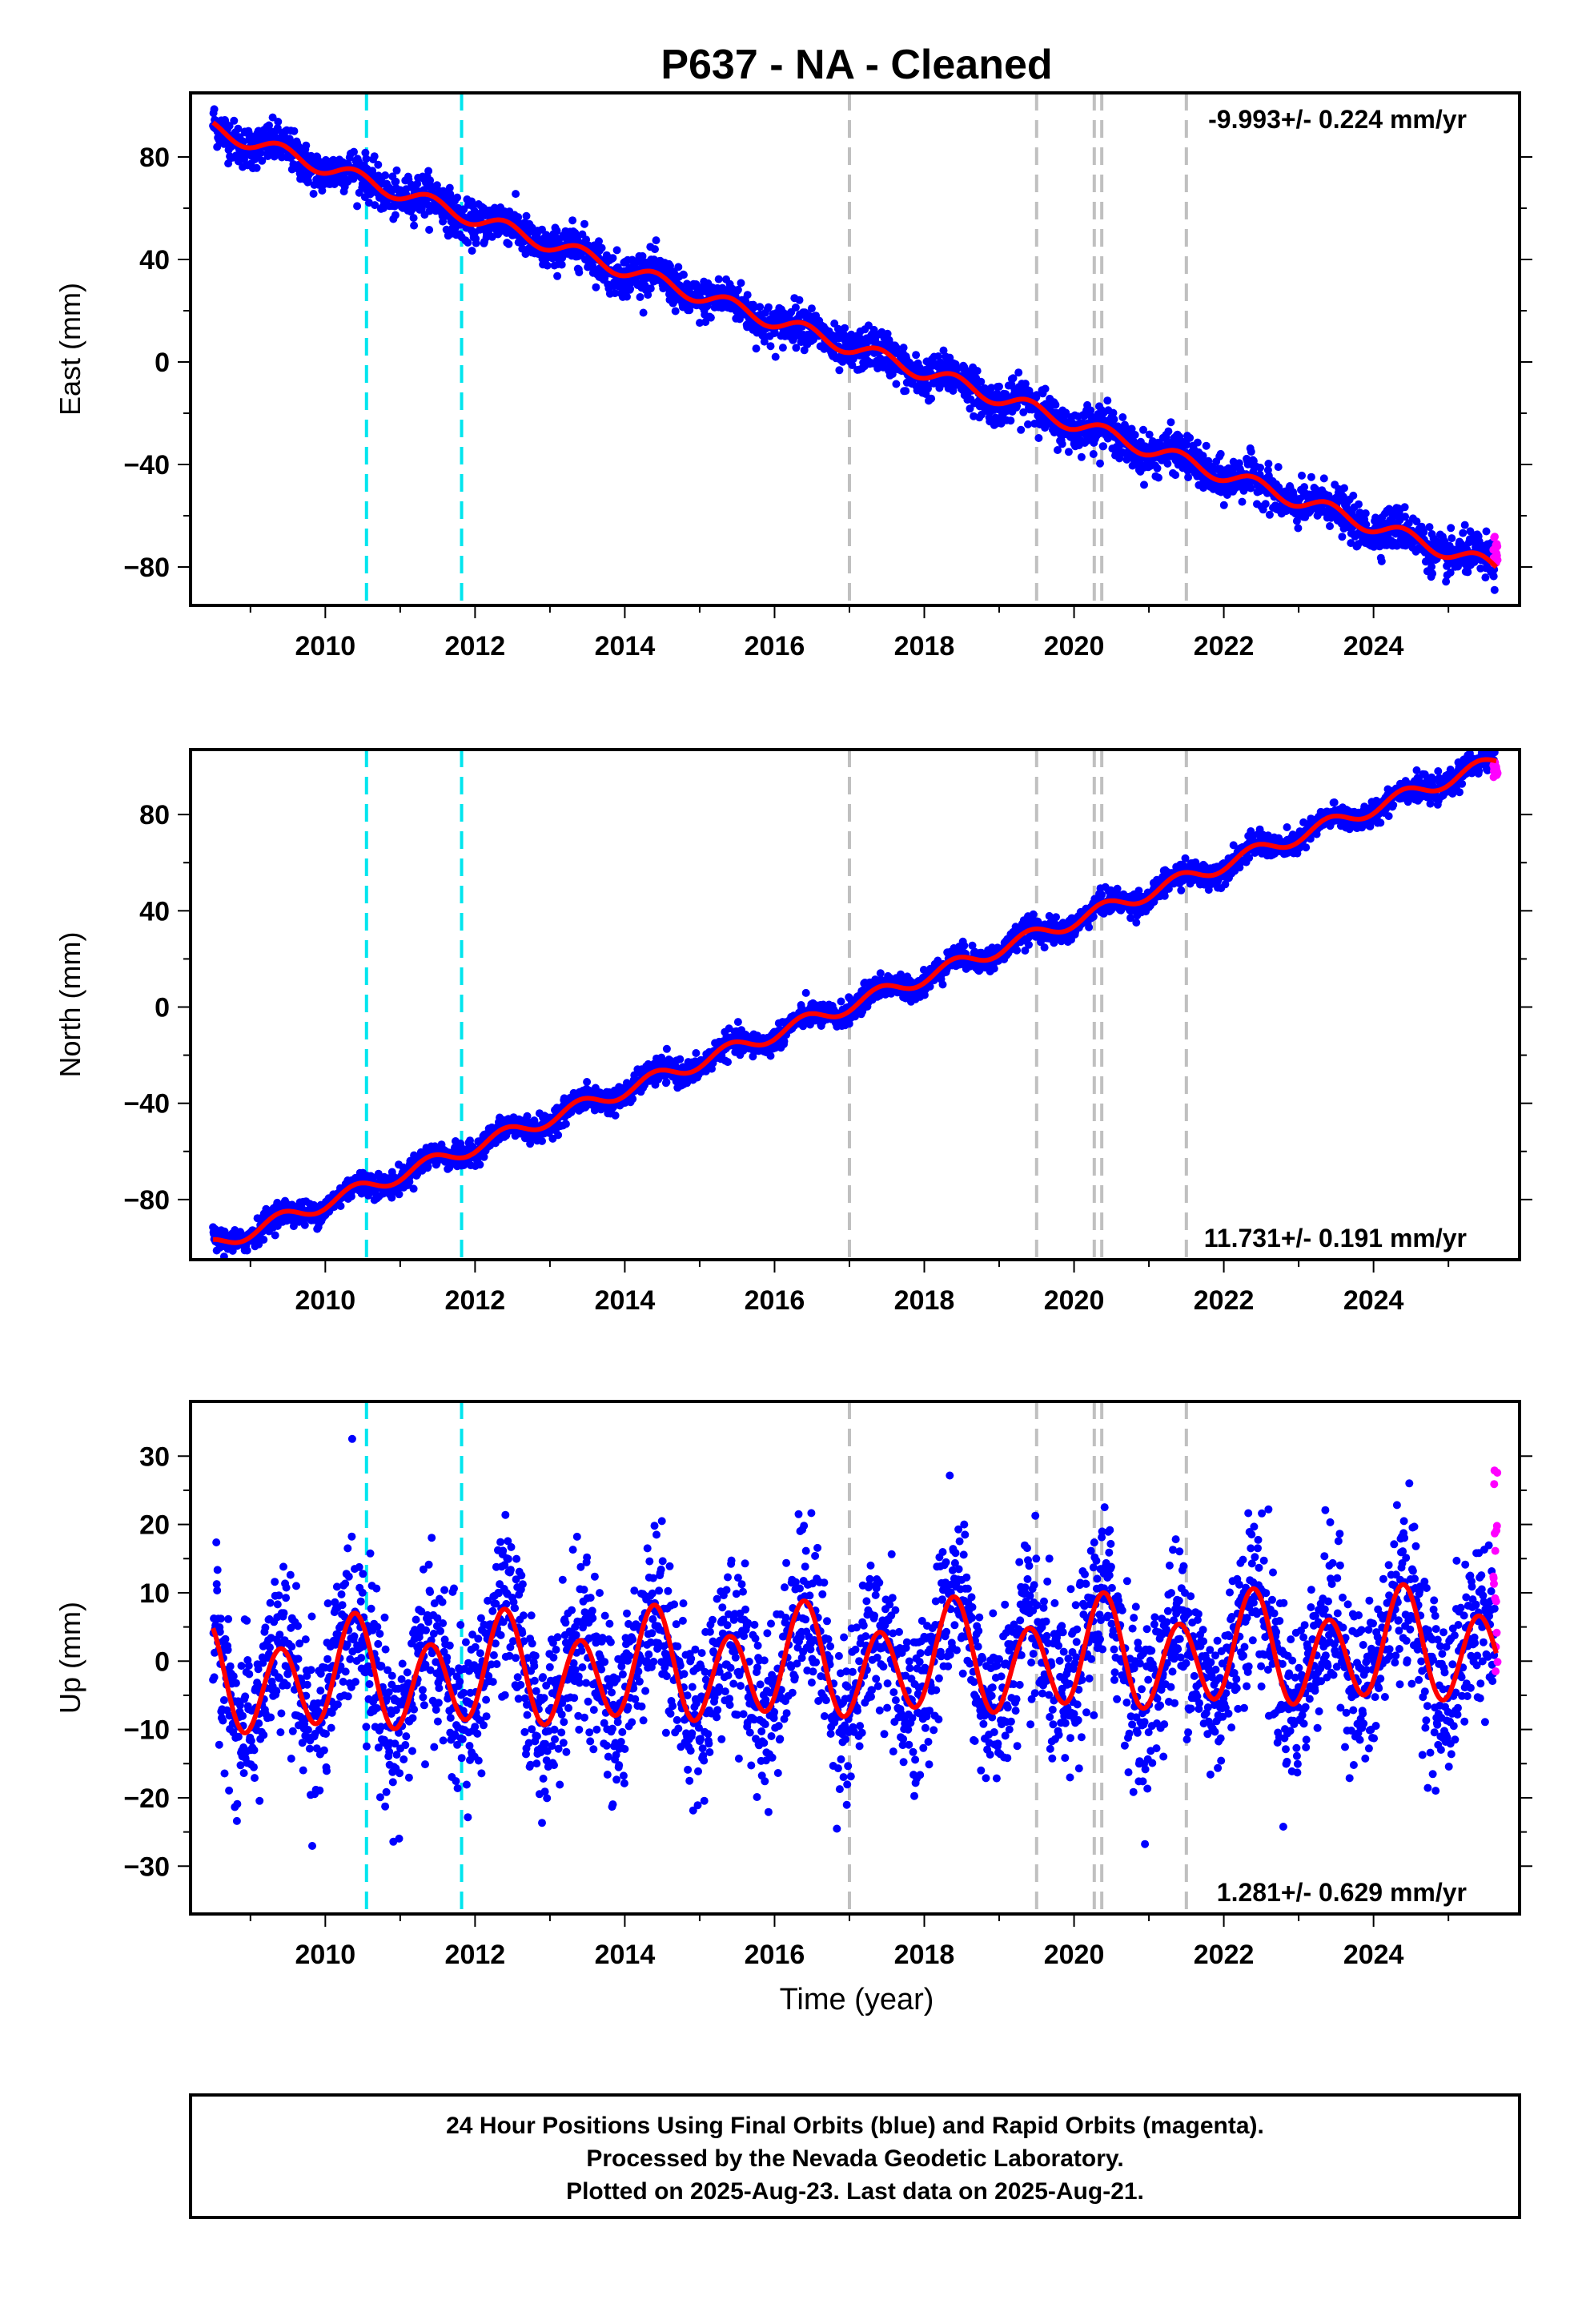  Describe the element at coordinates (1074, 646) in the screenshot. I see `x-tick-label: 2020` at that location.